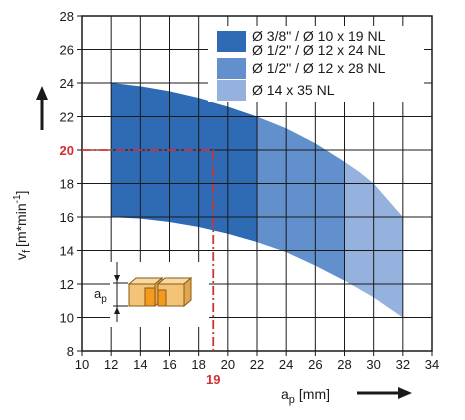 The image size is (465, 420). I want to click on x-tick-label: 28, so click(344, 364).